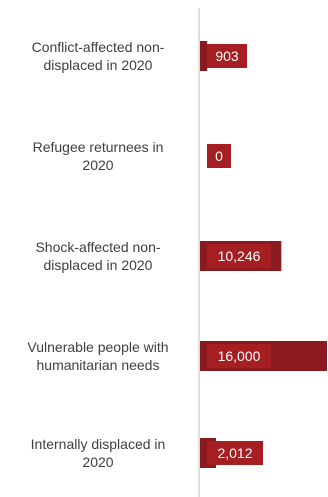 The width and height of the screenshot is (328, 497). What do you see at coordinates (98, 265) in the screenshot?
I see `category-label-2-line-1: displaced in 2020` at bounding box center [98, 265].